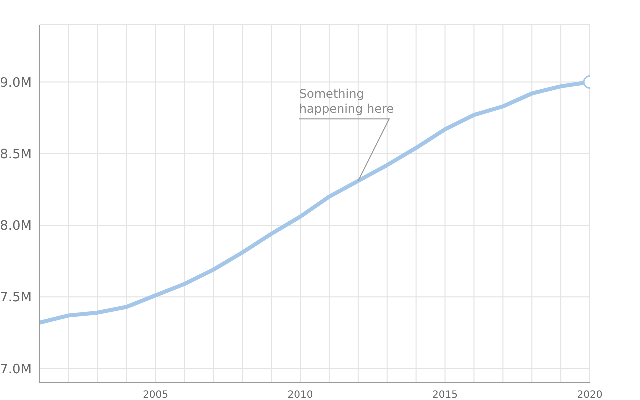 This screenshot has height=400, width=640. I want to click on x-tick-label: 2010, so click(301, 395).